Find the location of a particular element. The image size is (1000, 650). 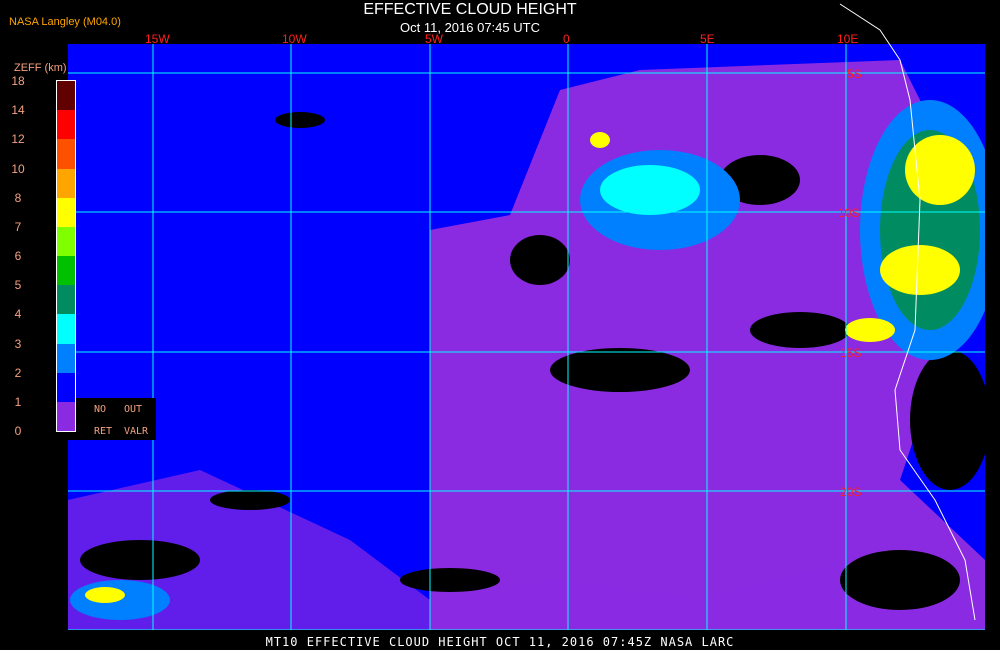

lon-label: 15W is located at coordinates (157, 39).